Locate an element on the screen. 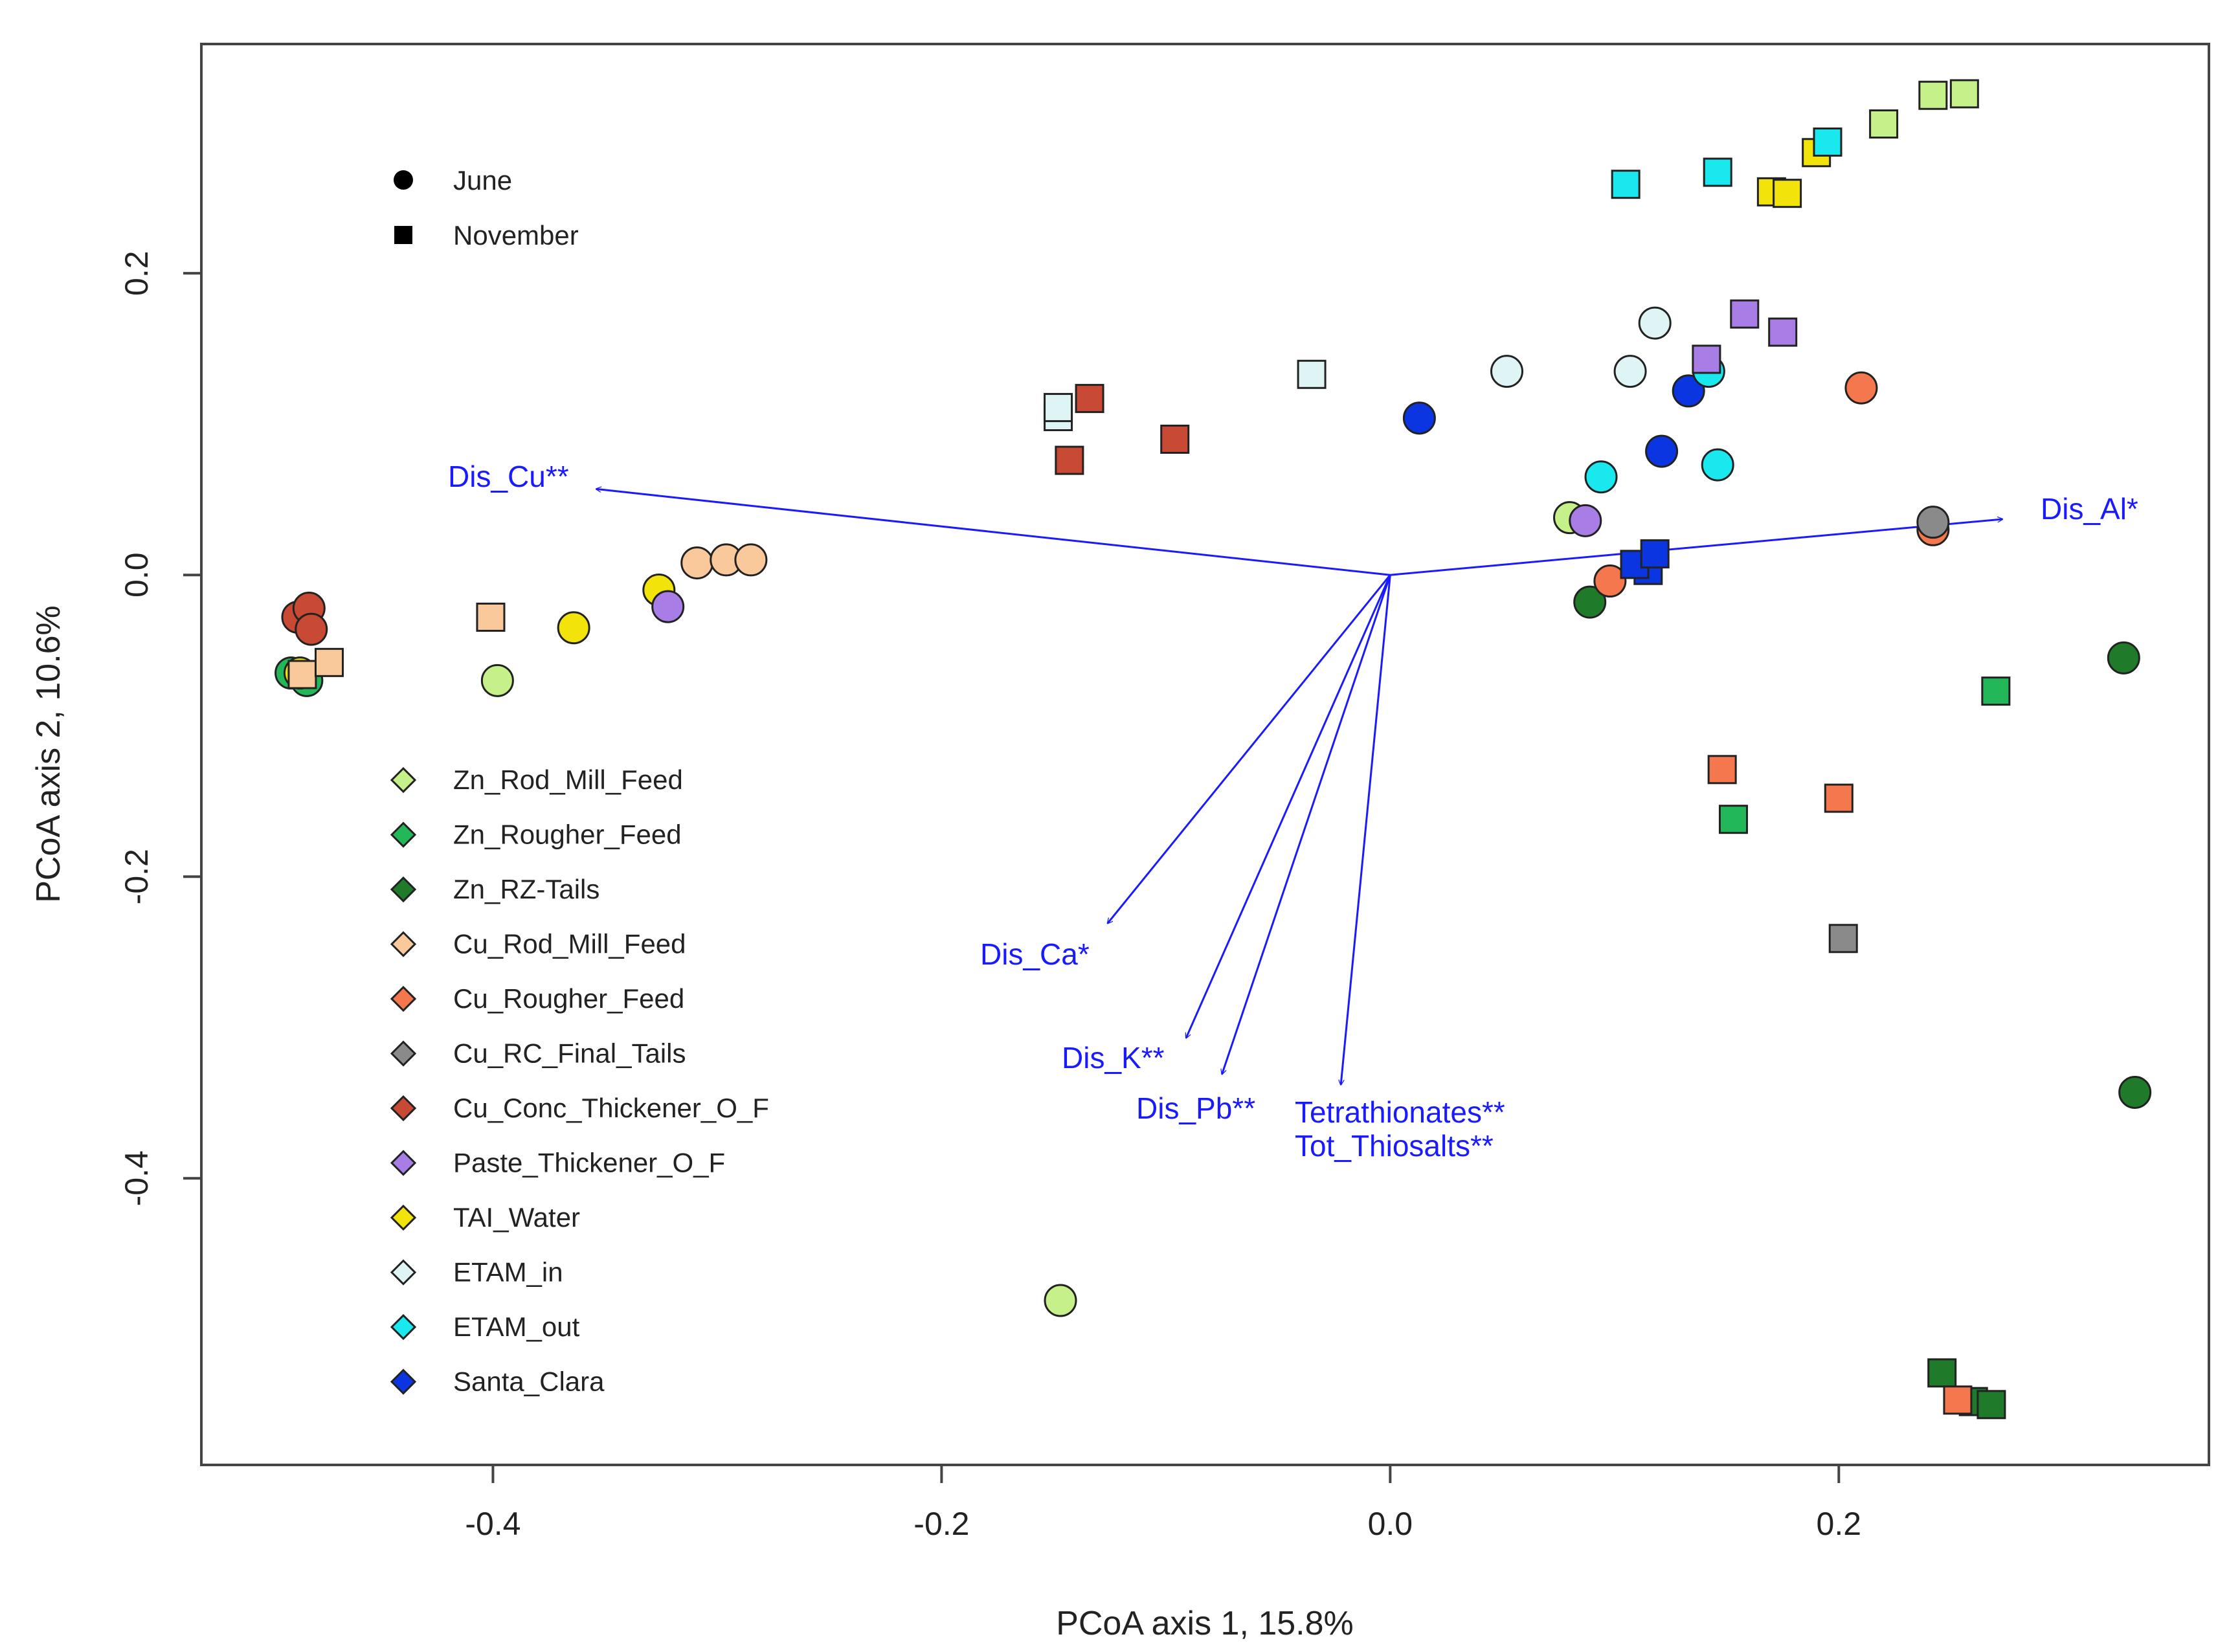 The height and width of the screenshot is (1652, 2240). y-tick-label: 0.2 is located at coordinates (136, 273).